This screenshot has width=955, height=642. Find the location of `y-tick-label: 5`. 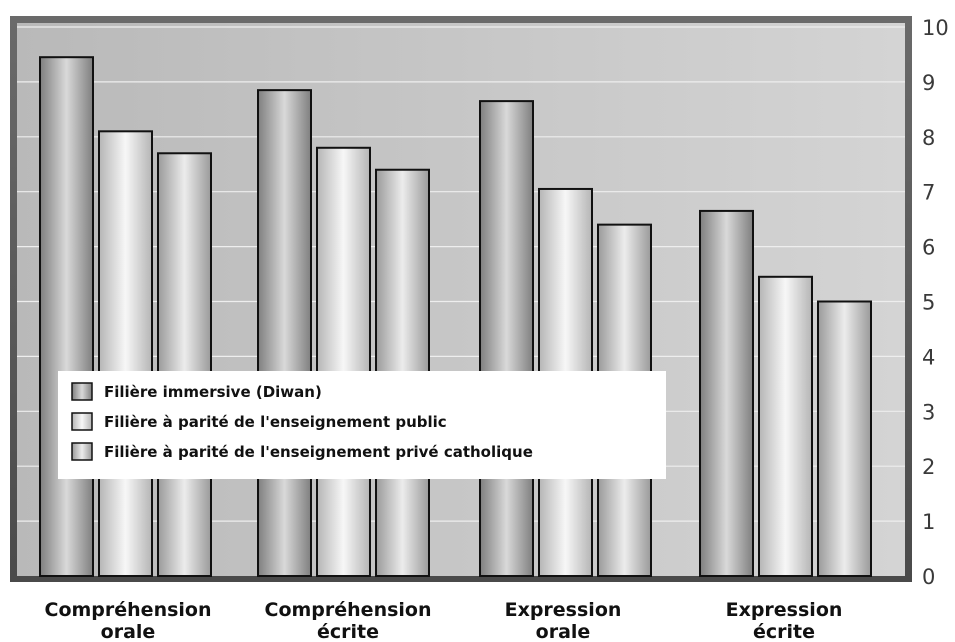

y-tick-label: 5 is located at coordinates (928, 303).